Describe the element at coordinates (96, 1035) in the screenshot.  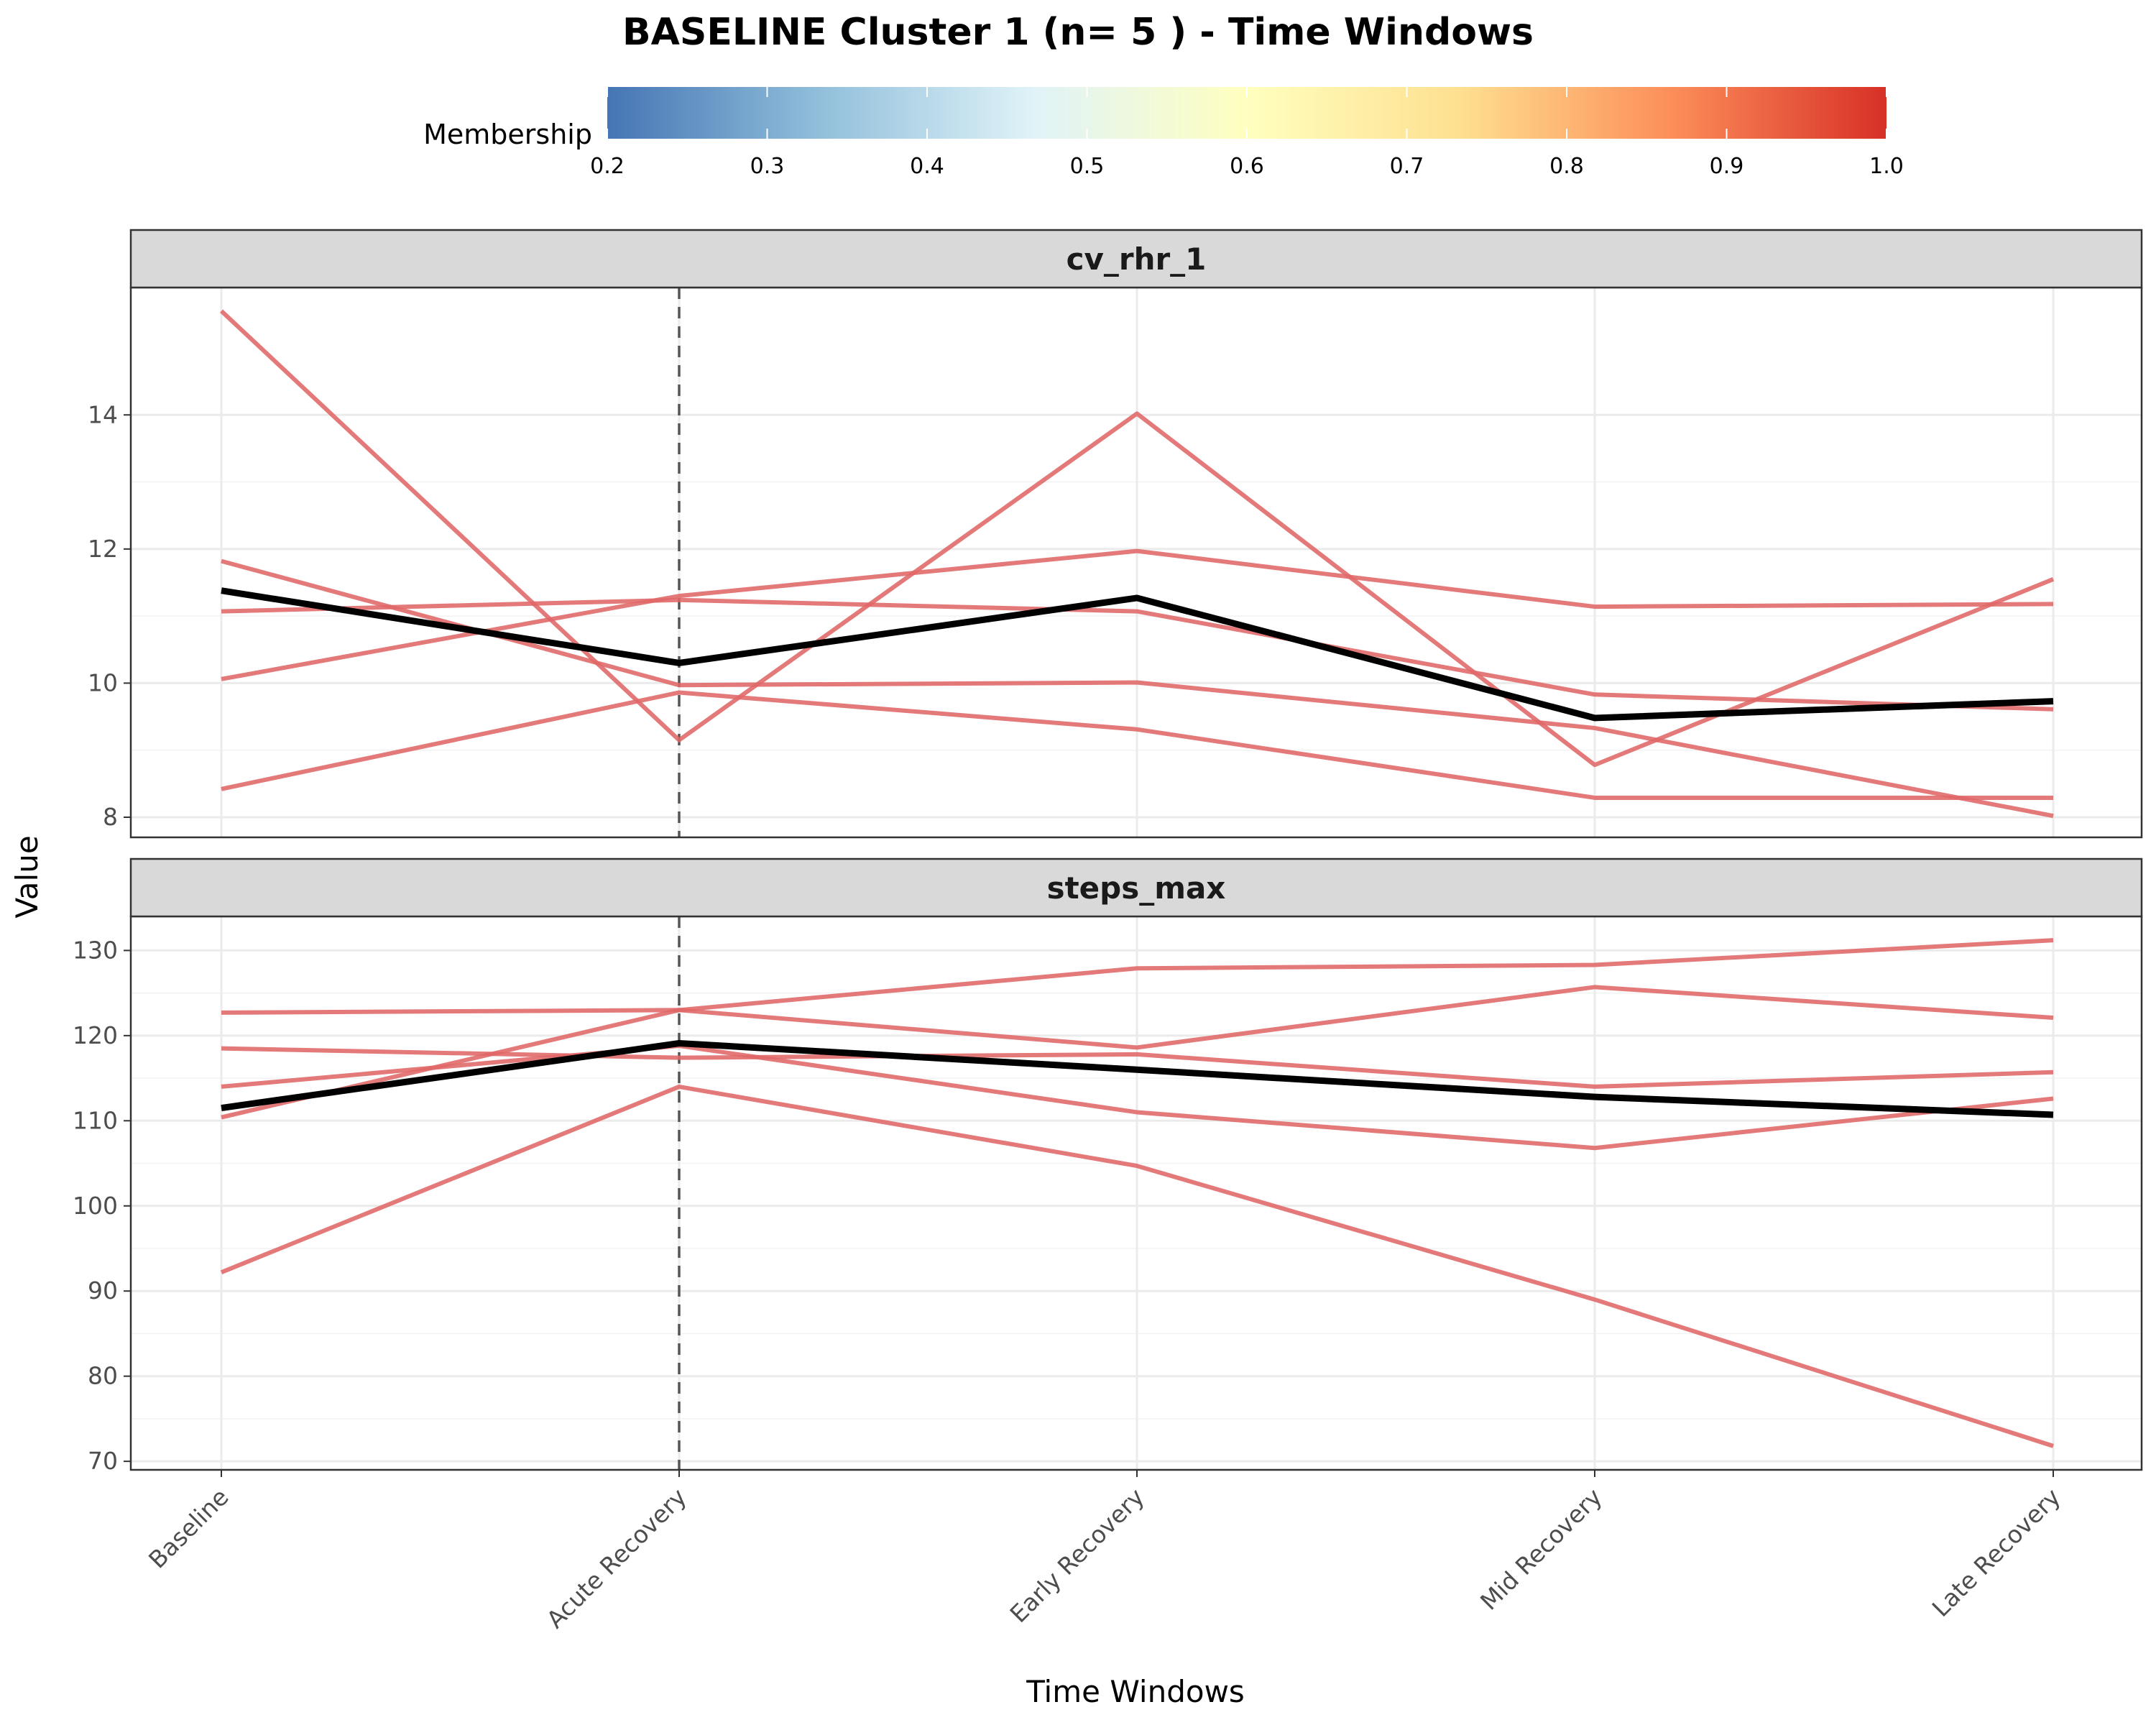
I see `y-tick-label: 120` at that location.